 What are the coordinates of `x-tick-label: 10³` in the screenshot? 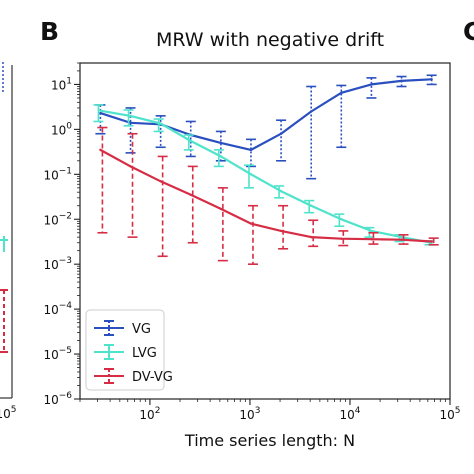 It's located at (249, 414).